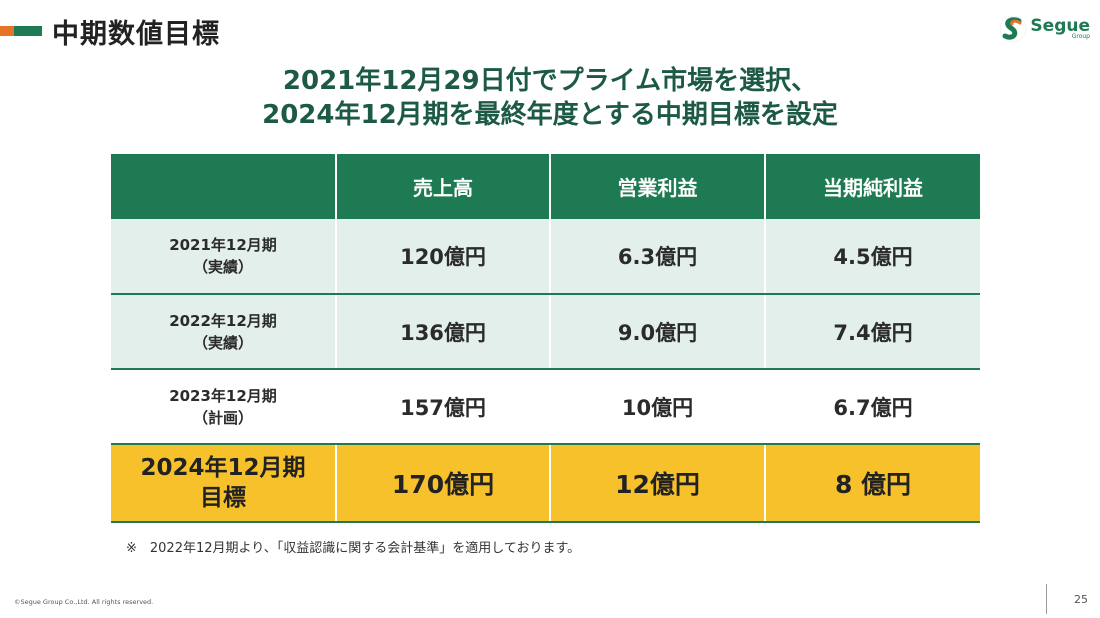  I want to click on net-profit-cell: 6.7億円, so click(872, 407).